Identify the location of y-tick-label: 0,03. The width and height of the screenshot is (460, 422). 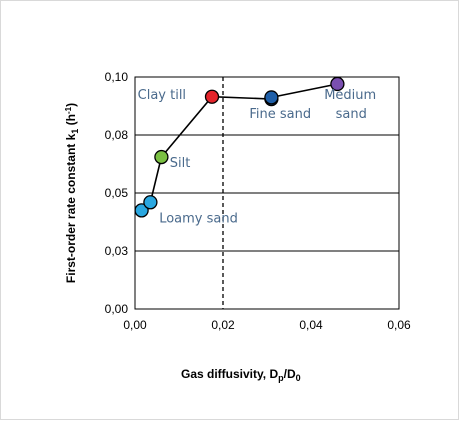
(117, 251).